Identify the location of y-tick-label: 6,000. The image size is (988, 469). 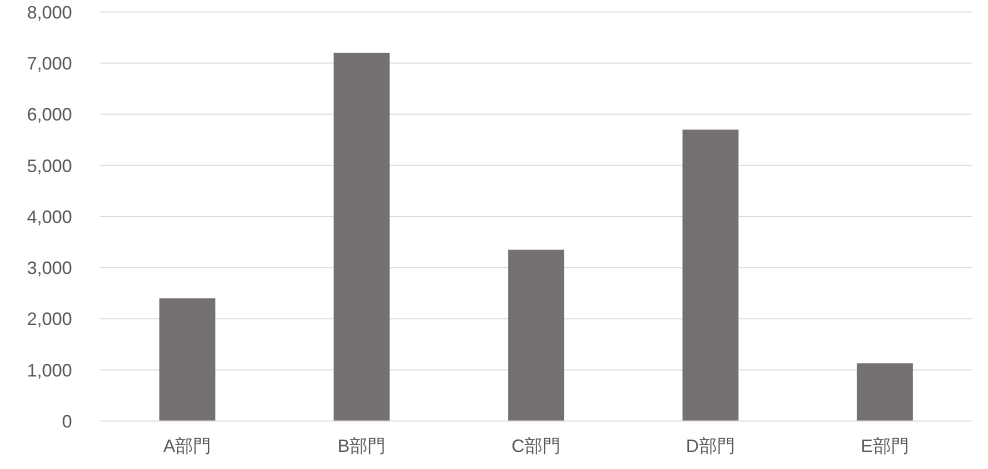
(49, 114).